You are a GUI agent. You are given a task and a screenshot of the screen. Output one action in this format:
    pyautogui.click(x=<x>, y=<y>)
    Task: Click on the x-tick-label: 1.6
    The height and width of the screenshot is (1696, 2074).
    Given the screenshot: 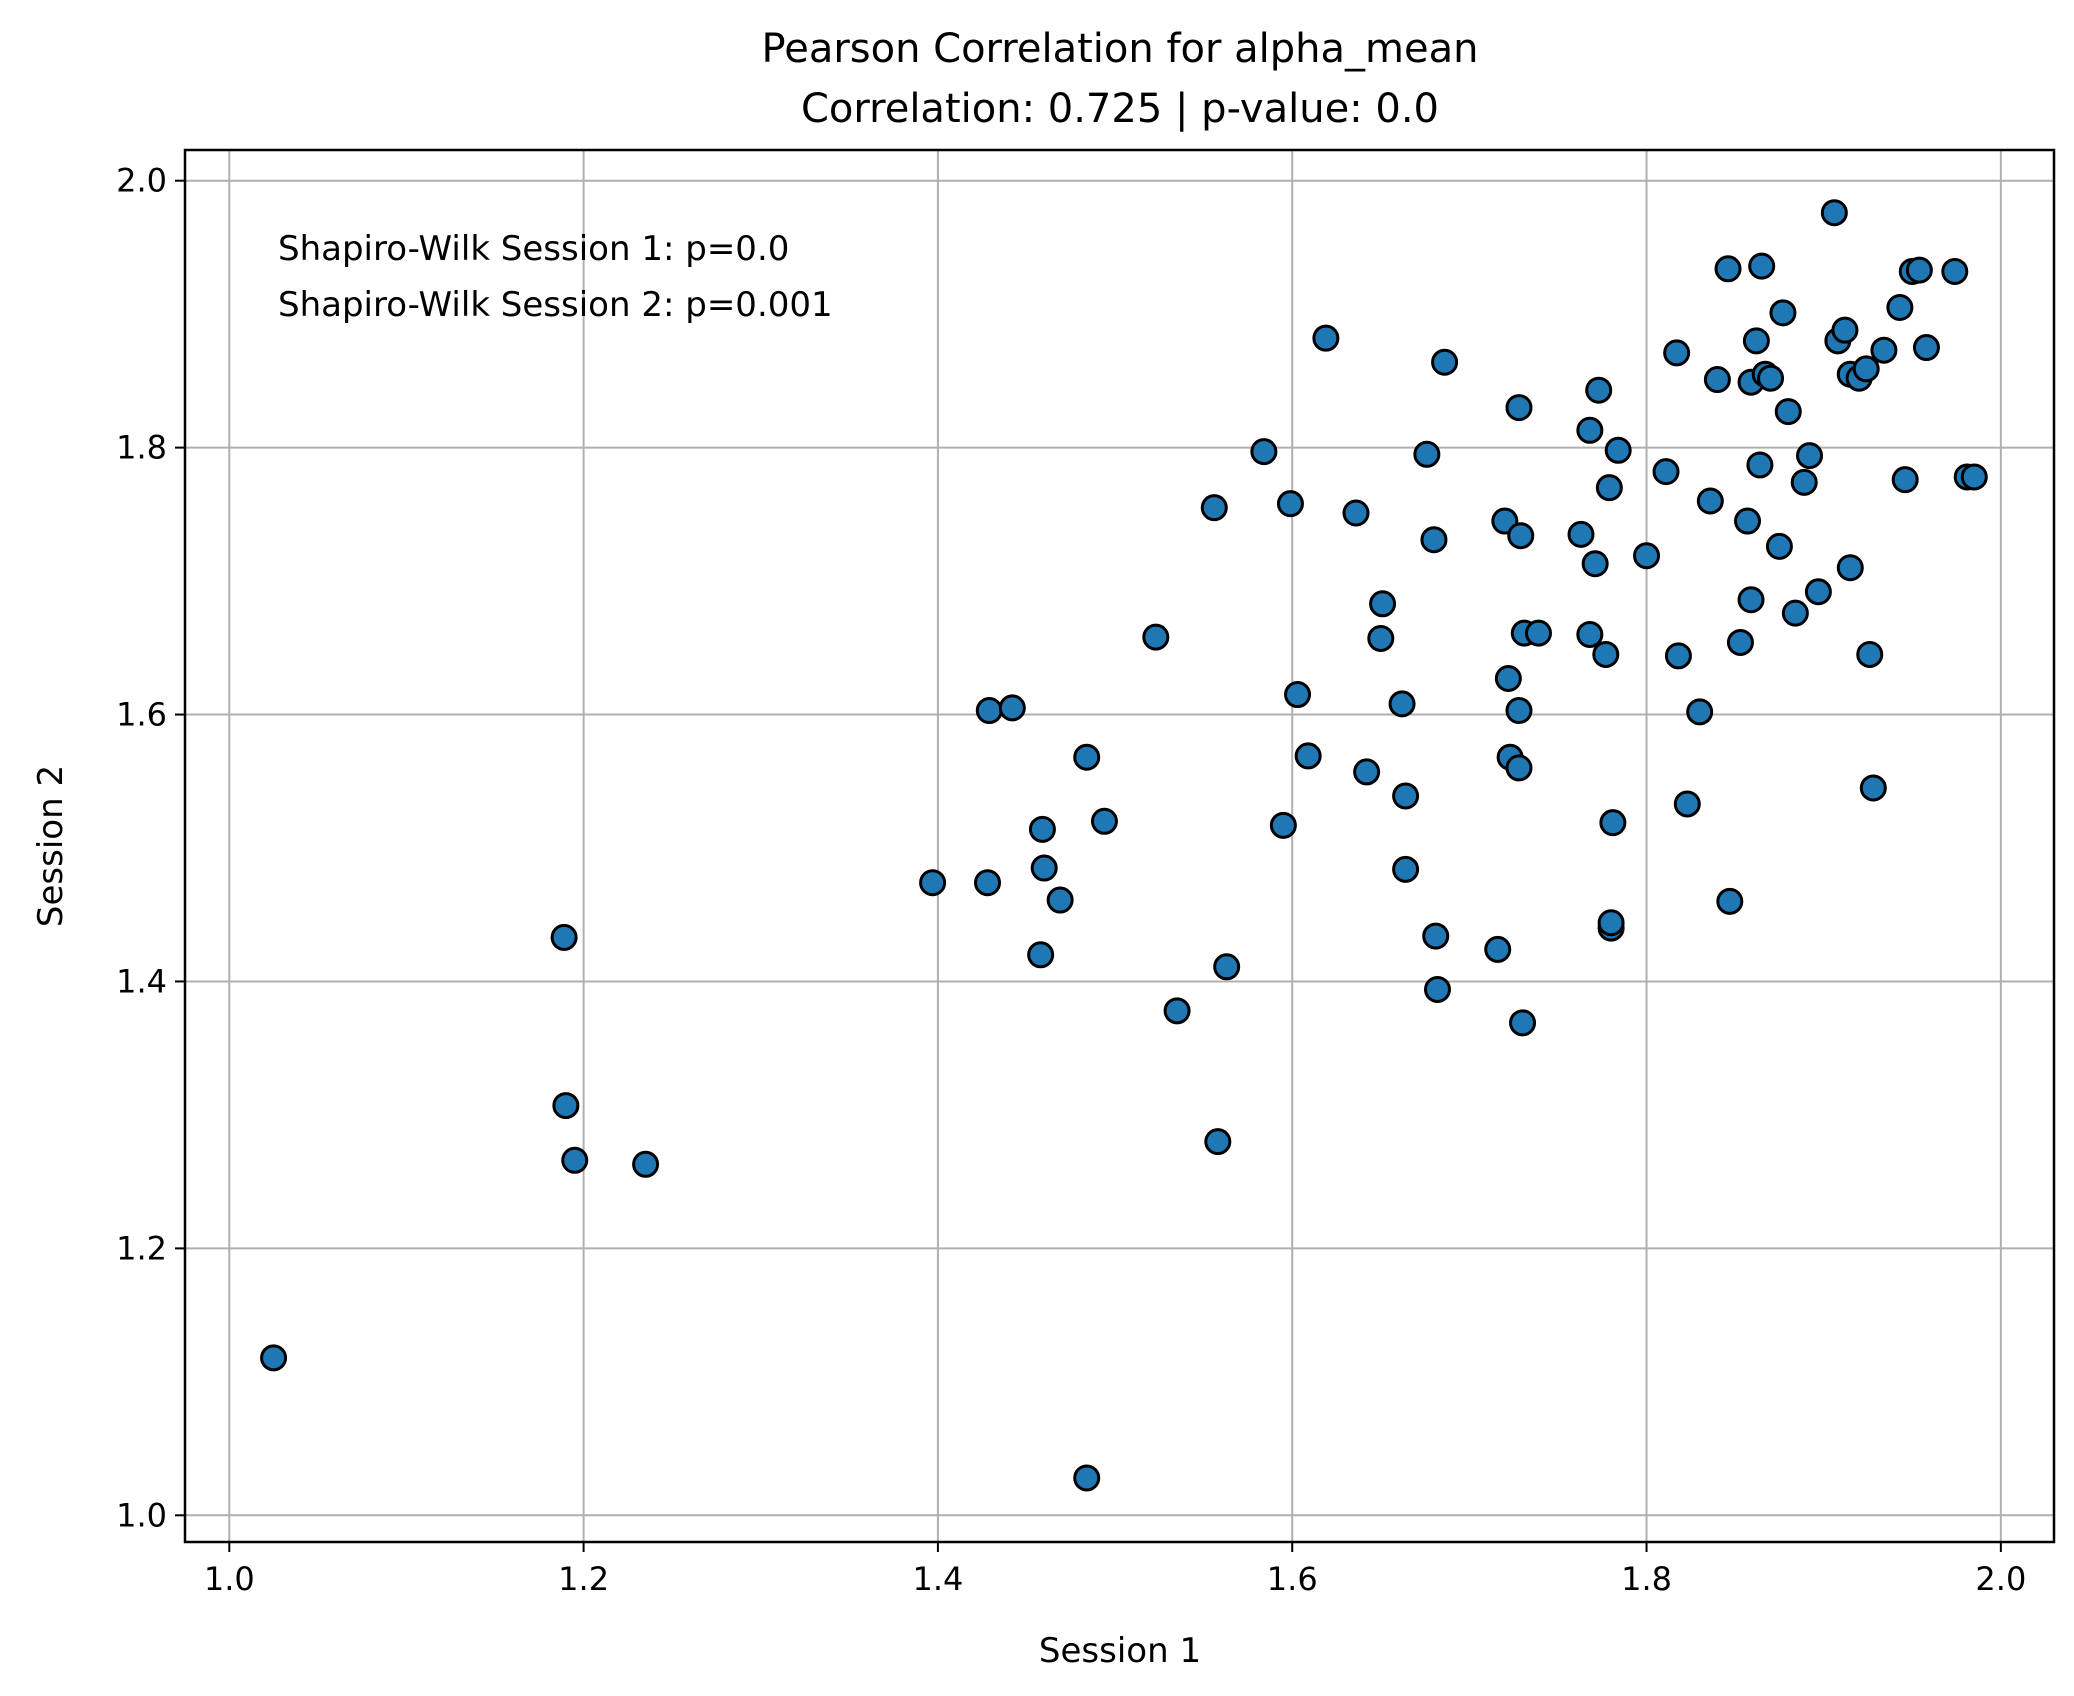 What is the action you would take?
    pyautogui.click(x=1292, y=1579)
    